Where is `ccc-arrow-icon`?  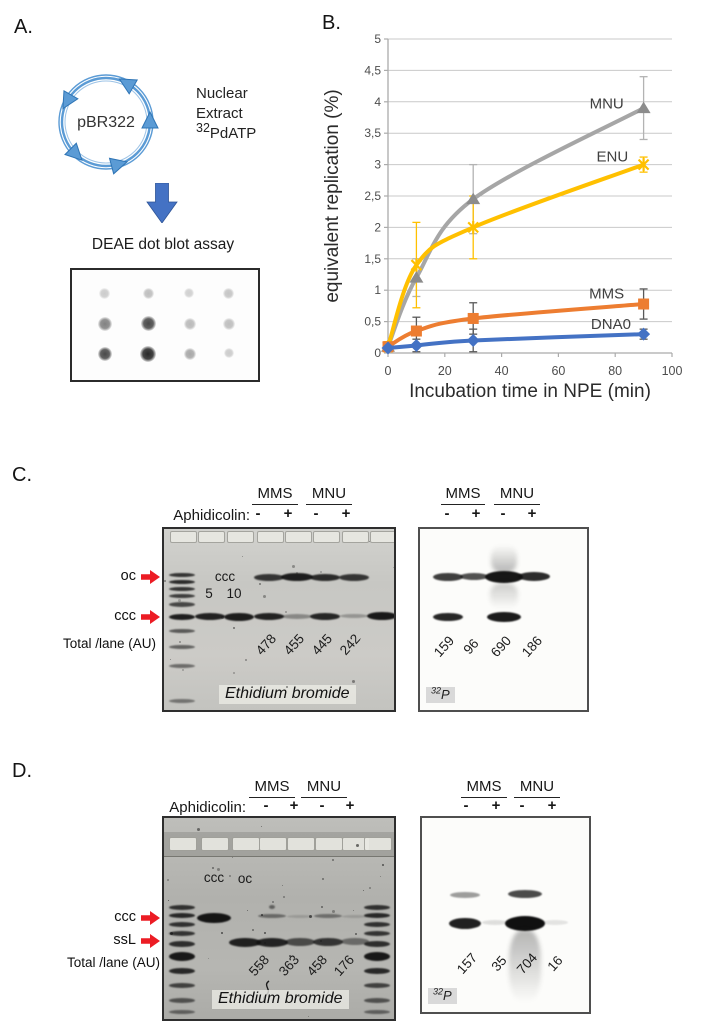
ccc-arrow-icon is located at coordinates (150, 918).